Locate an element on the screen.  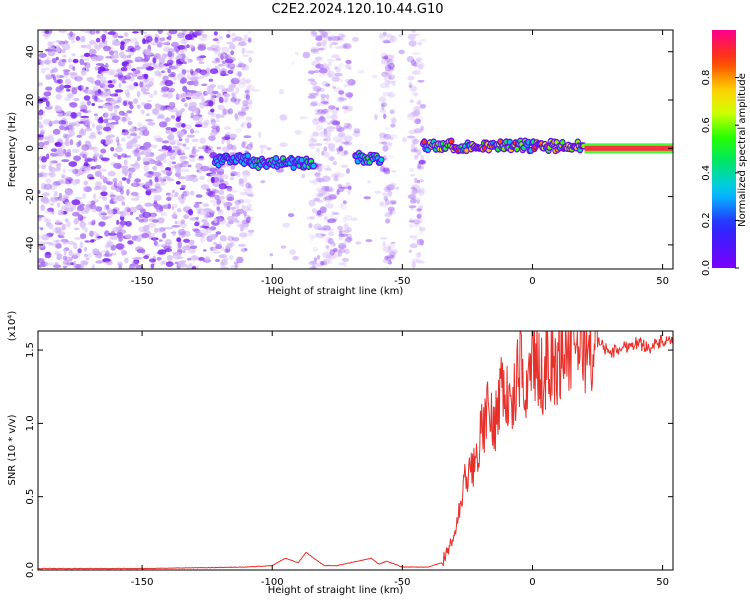
bottom-x-tick-label: 0 is located at coordinates (532, 582).